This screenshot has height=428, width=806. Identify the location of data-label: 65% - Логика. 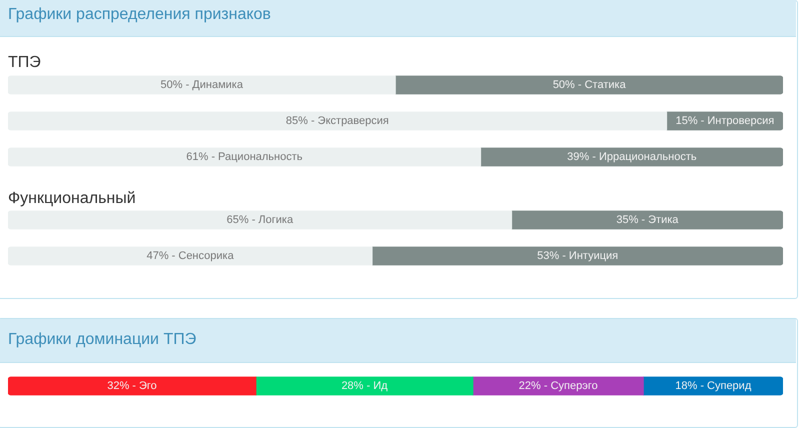
(260, 220).